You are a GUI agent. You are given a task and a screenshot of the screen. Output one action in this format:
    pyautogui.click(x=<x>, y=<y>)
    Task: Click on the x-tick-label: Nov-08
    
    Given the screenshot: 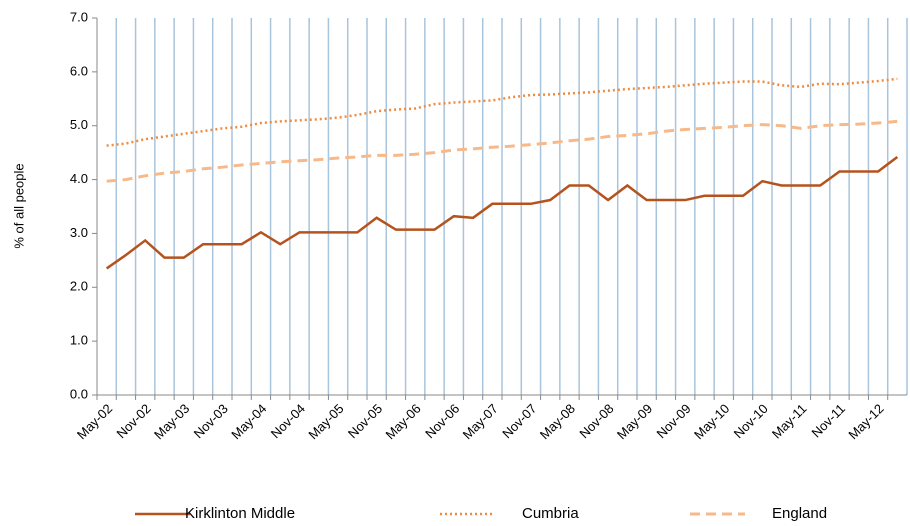 What is the action you would take?
    pyautogui.click(x=596, y=421)
    